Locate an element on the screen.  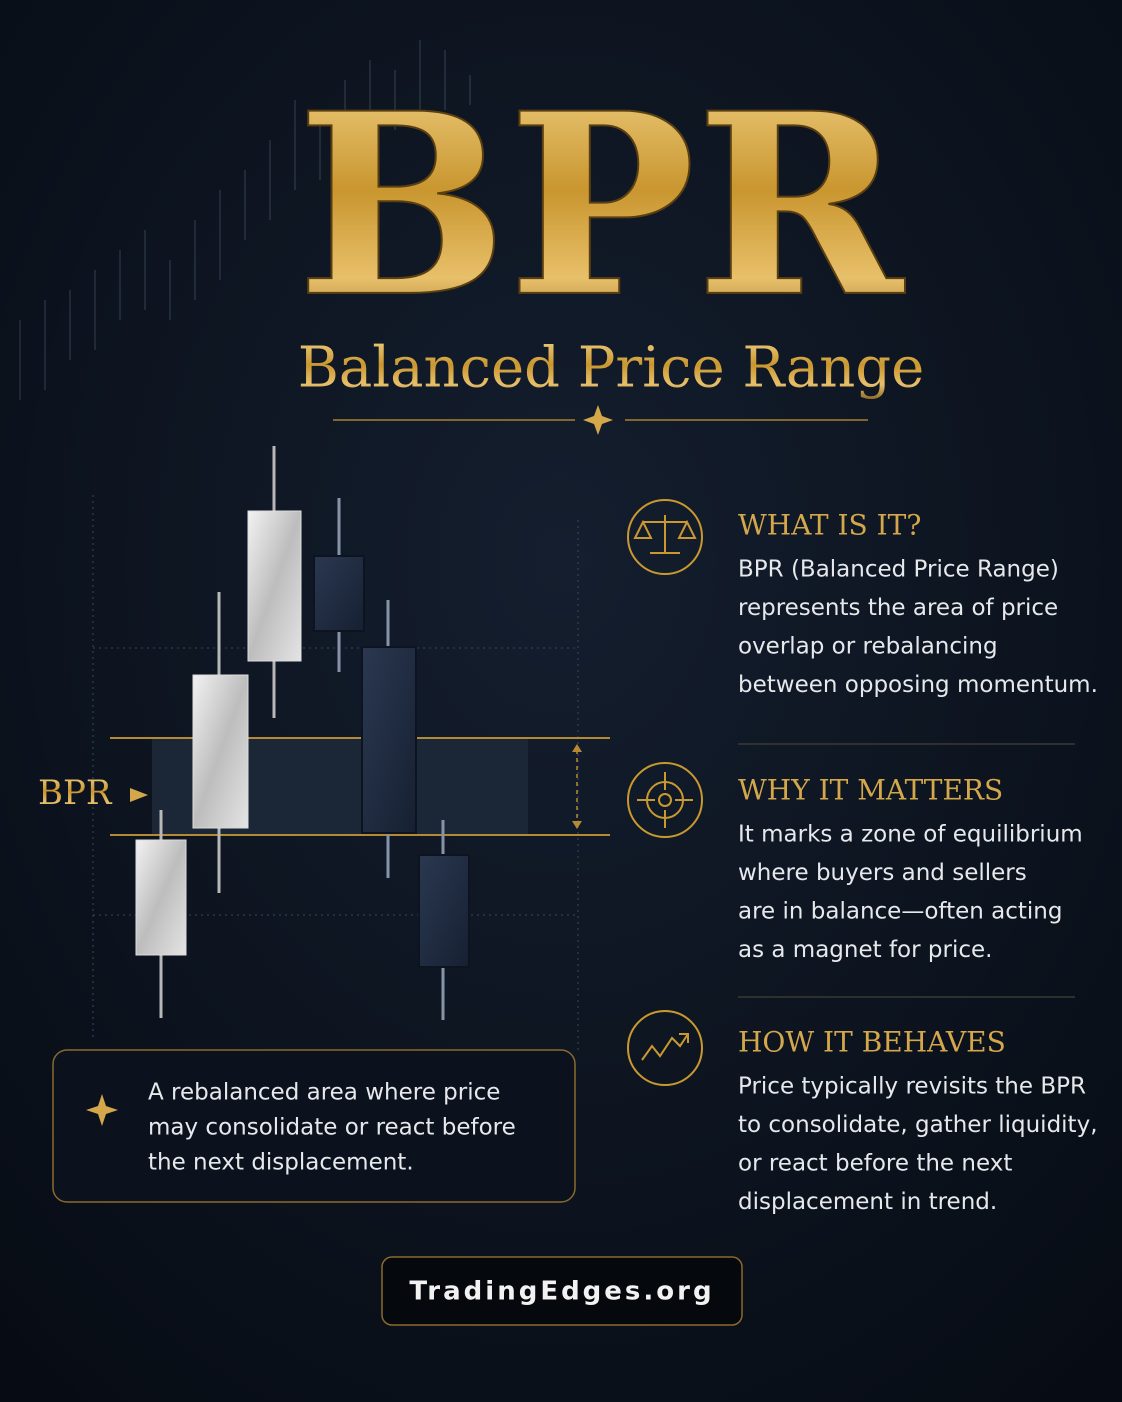
section-line: are in balance—often acting is located at coordinates (900, 912).